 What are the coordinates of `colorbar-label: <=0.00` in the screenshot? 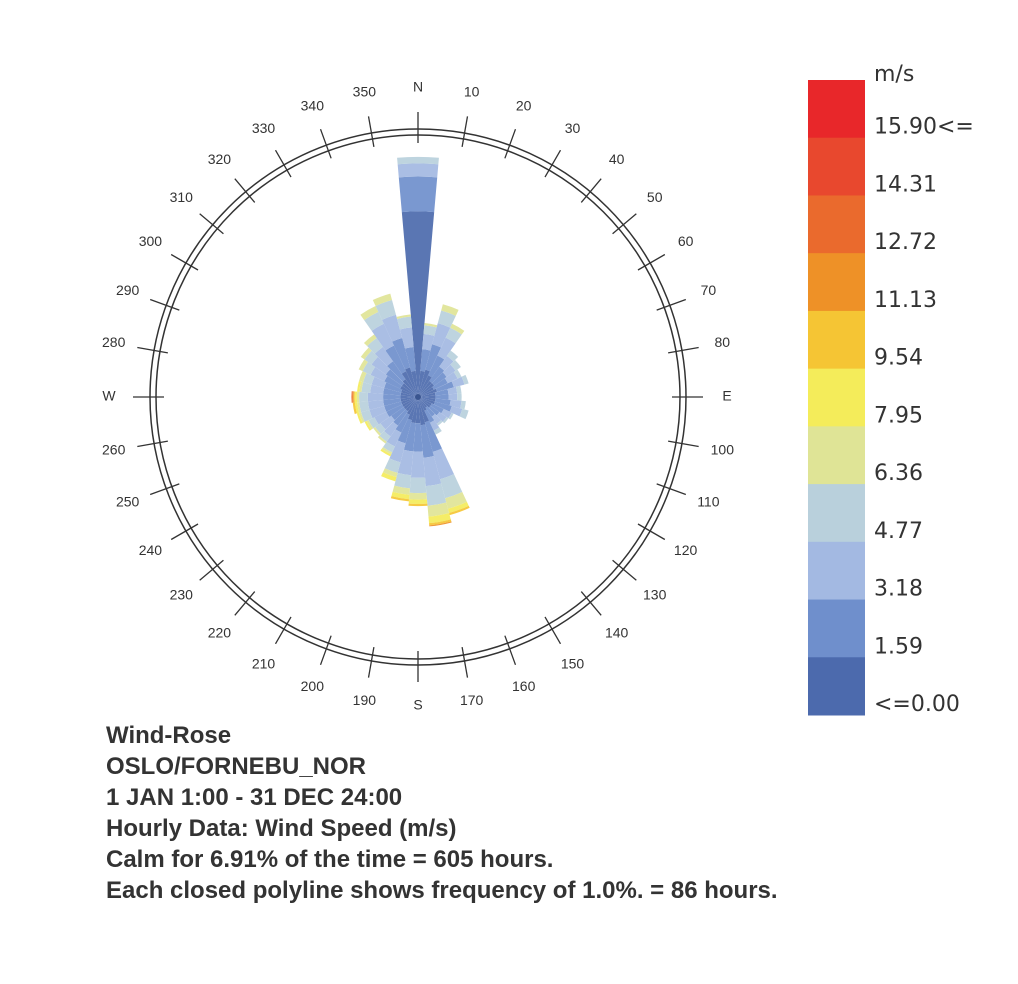 It's located at (917, 704).